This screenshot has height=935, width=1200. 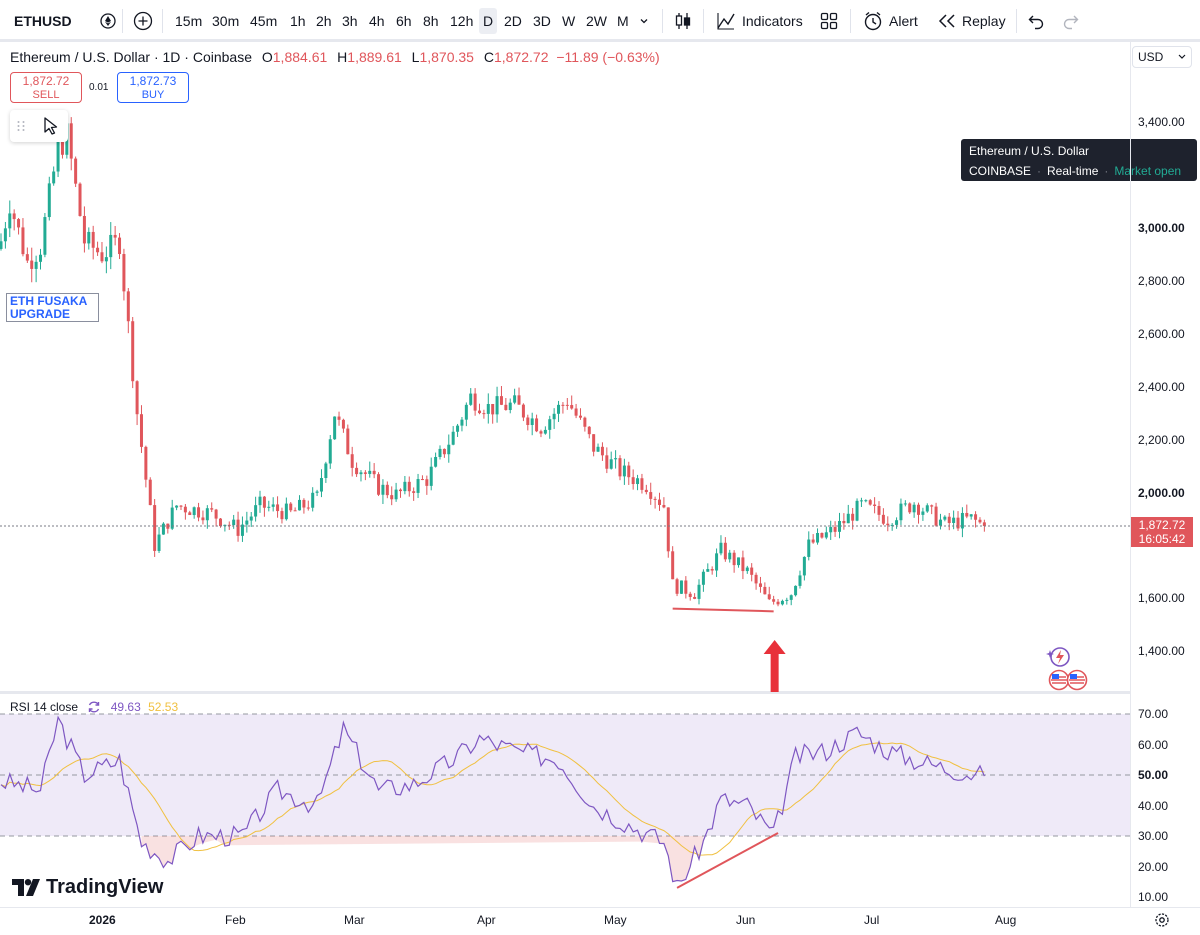 What do you see at coordinates (63, 21) in the screenshot?
I see `symbol-search: ETHUSD` at bounding box center [63, 21].